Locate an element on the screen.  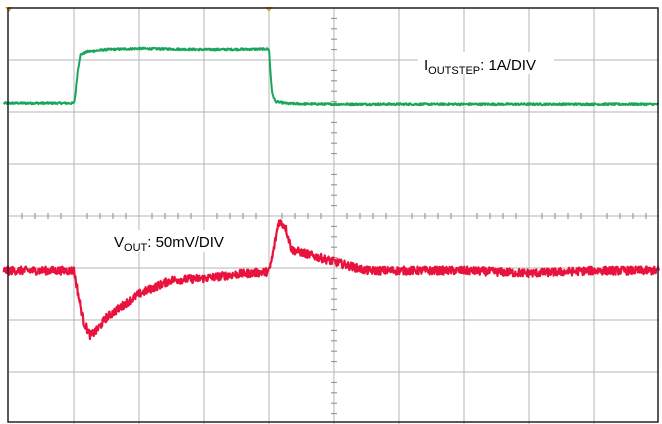
vout-label-text: VOUT: 50mV/DIV is located at coordinates (169, 244).